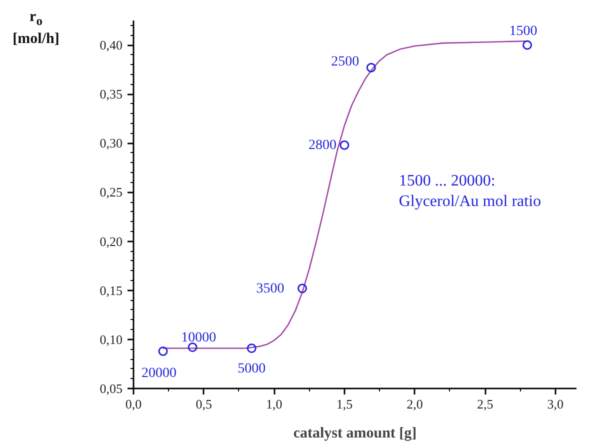  What do you see at coordinates (252, 368) in the screenshot?
I see `annotation: 5000` at bounding box center [252, 368].